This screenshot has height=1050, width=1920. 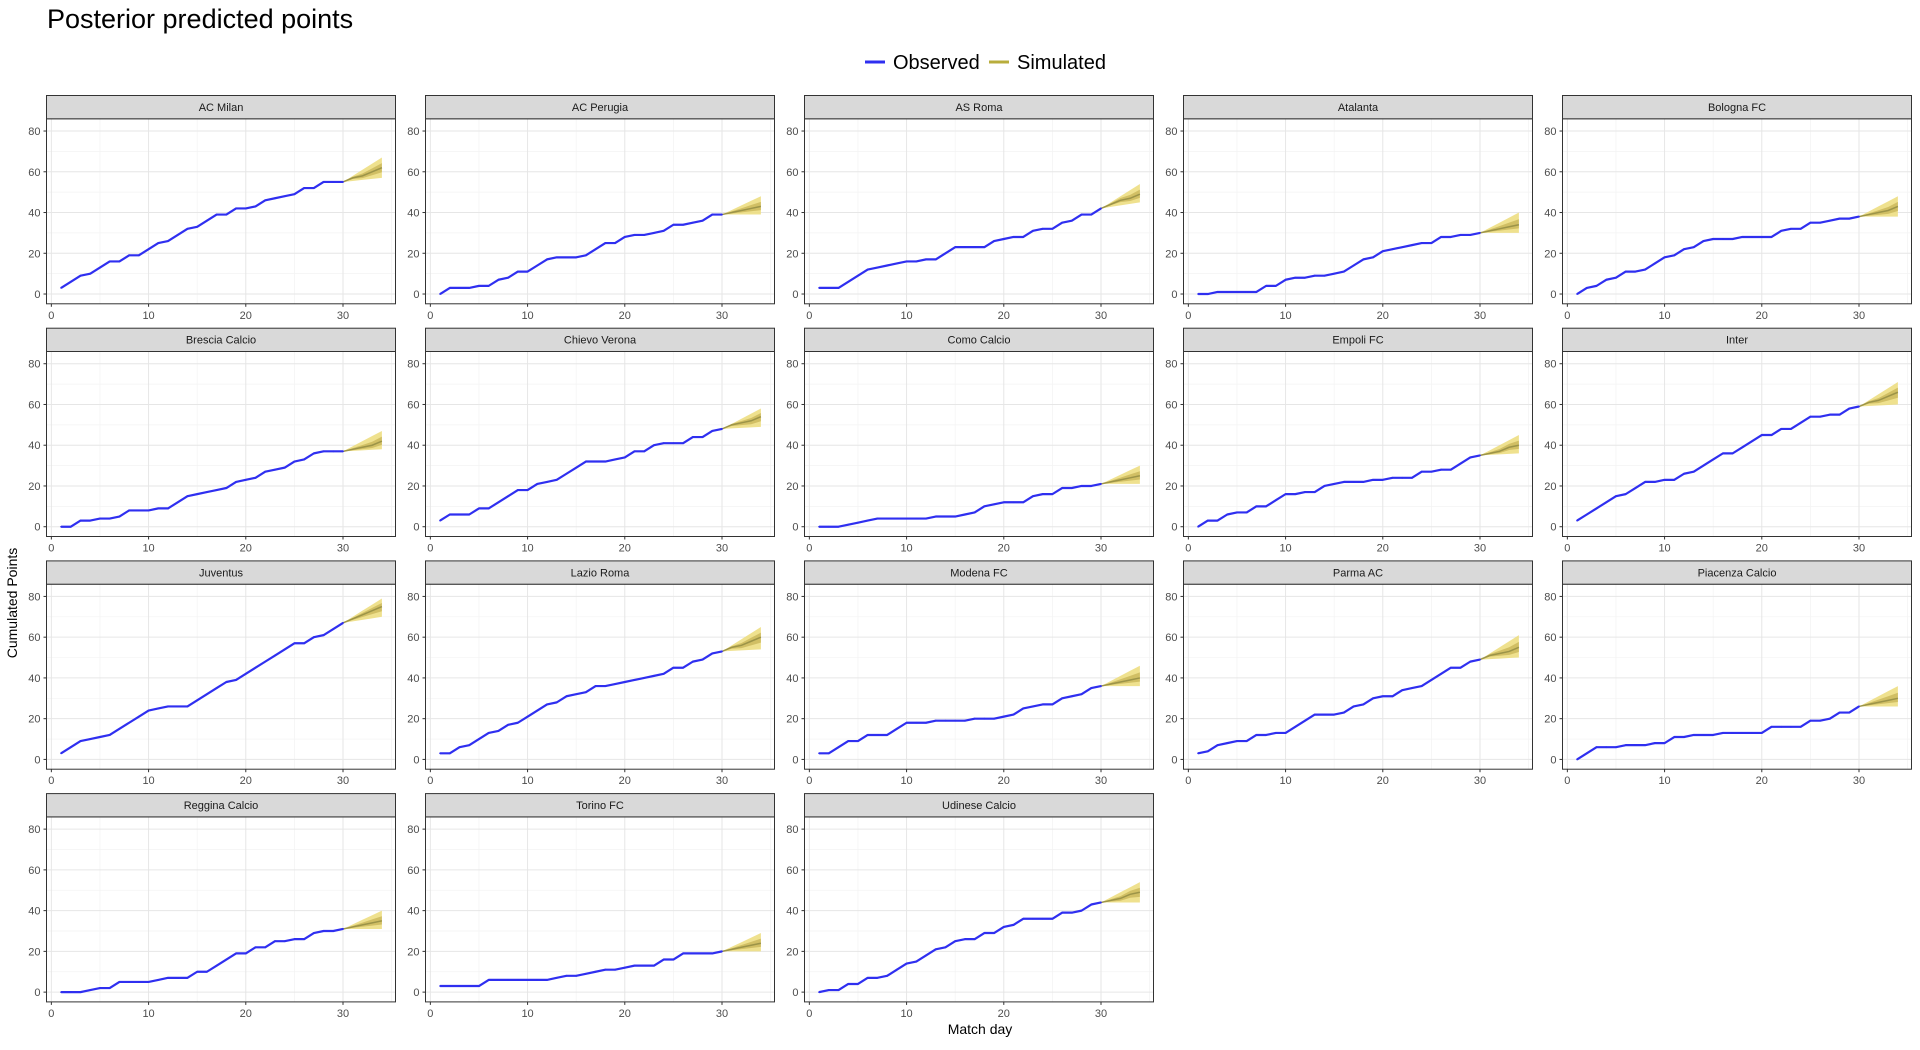 What do you see at coordinates (221, 806) in the screenshot?
I see `facet-strip-label: Reggina Calcio` at bounding box center [221, 806].